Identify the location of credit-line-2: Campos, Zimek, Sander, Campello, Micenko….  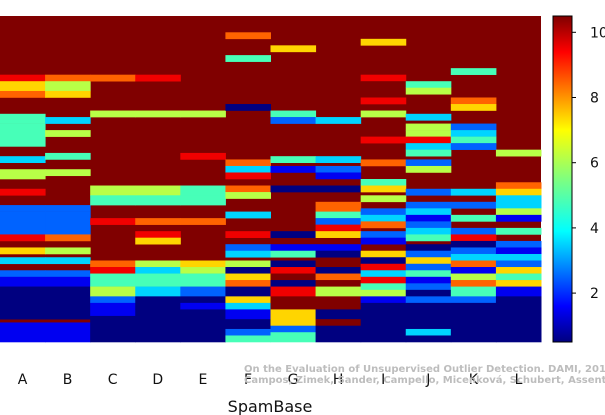
(424, 380).